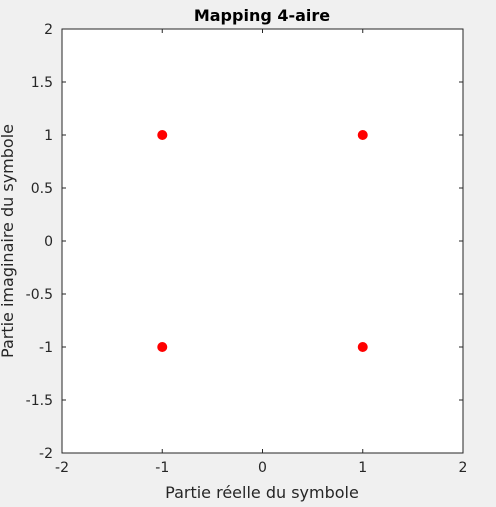  I want to click on y-tick-label: 0.5, so click(42, 189).